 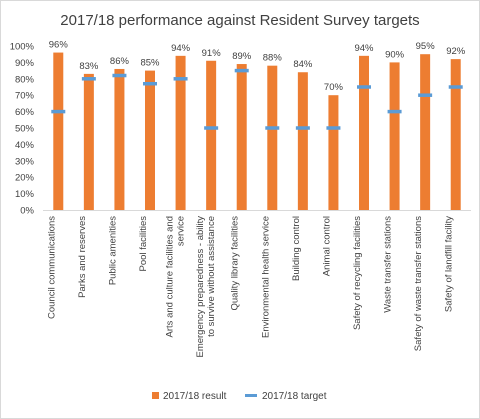 What do you see at coordinates (25, 96) in the screenshot?
I see `y-tick-label: 70%` at bounding box center [25, 96].